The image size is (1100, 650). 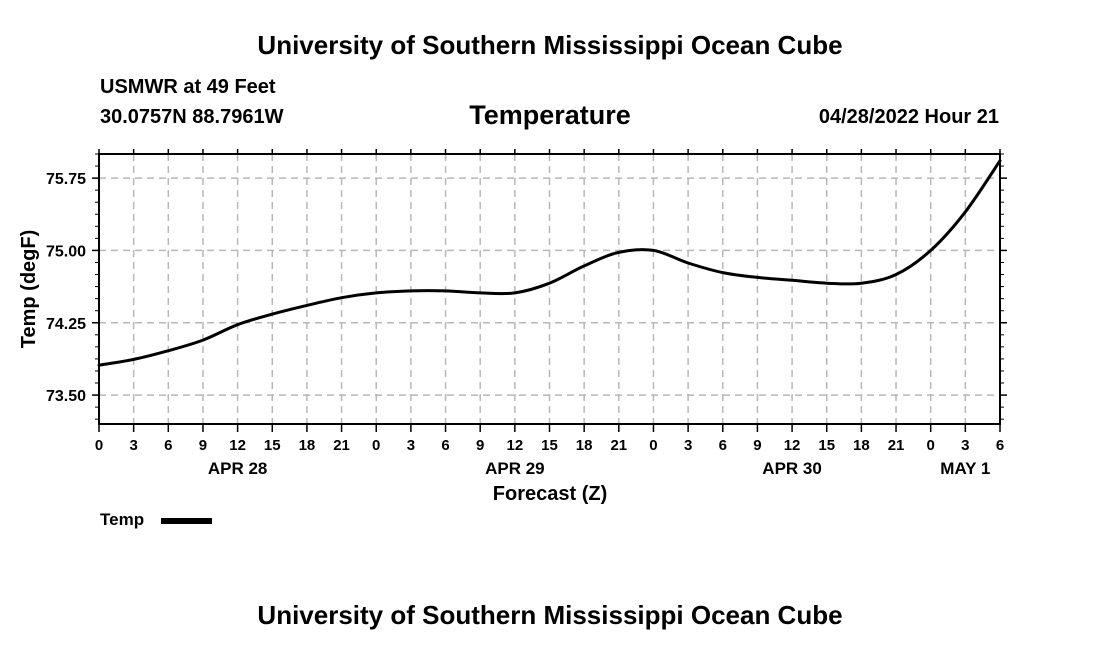 What do you see at coordinates (66, 396) in the screenshot?
I see `y-tick-label: 73.50` at bounding box center [66, 396].